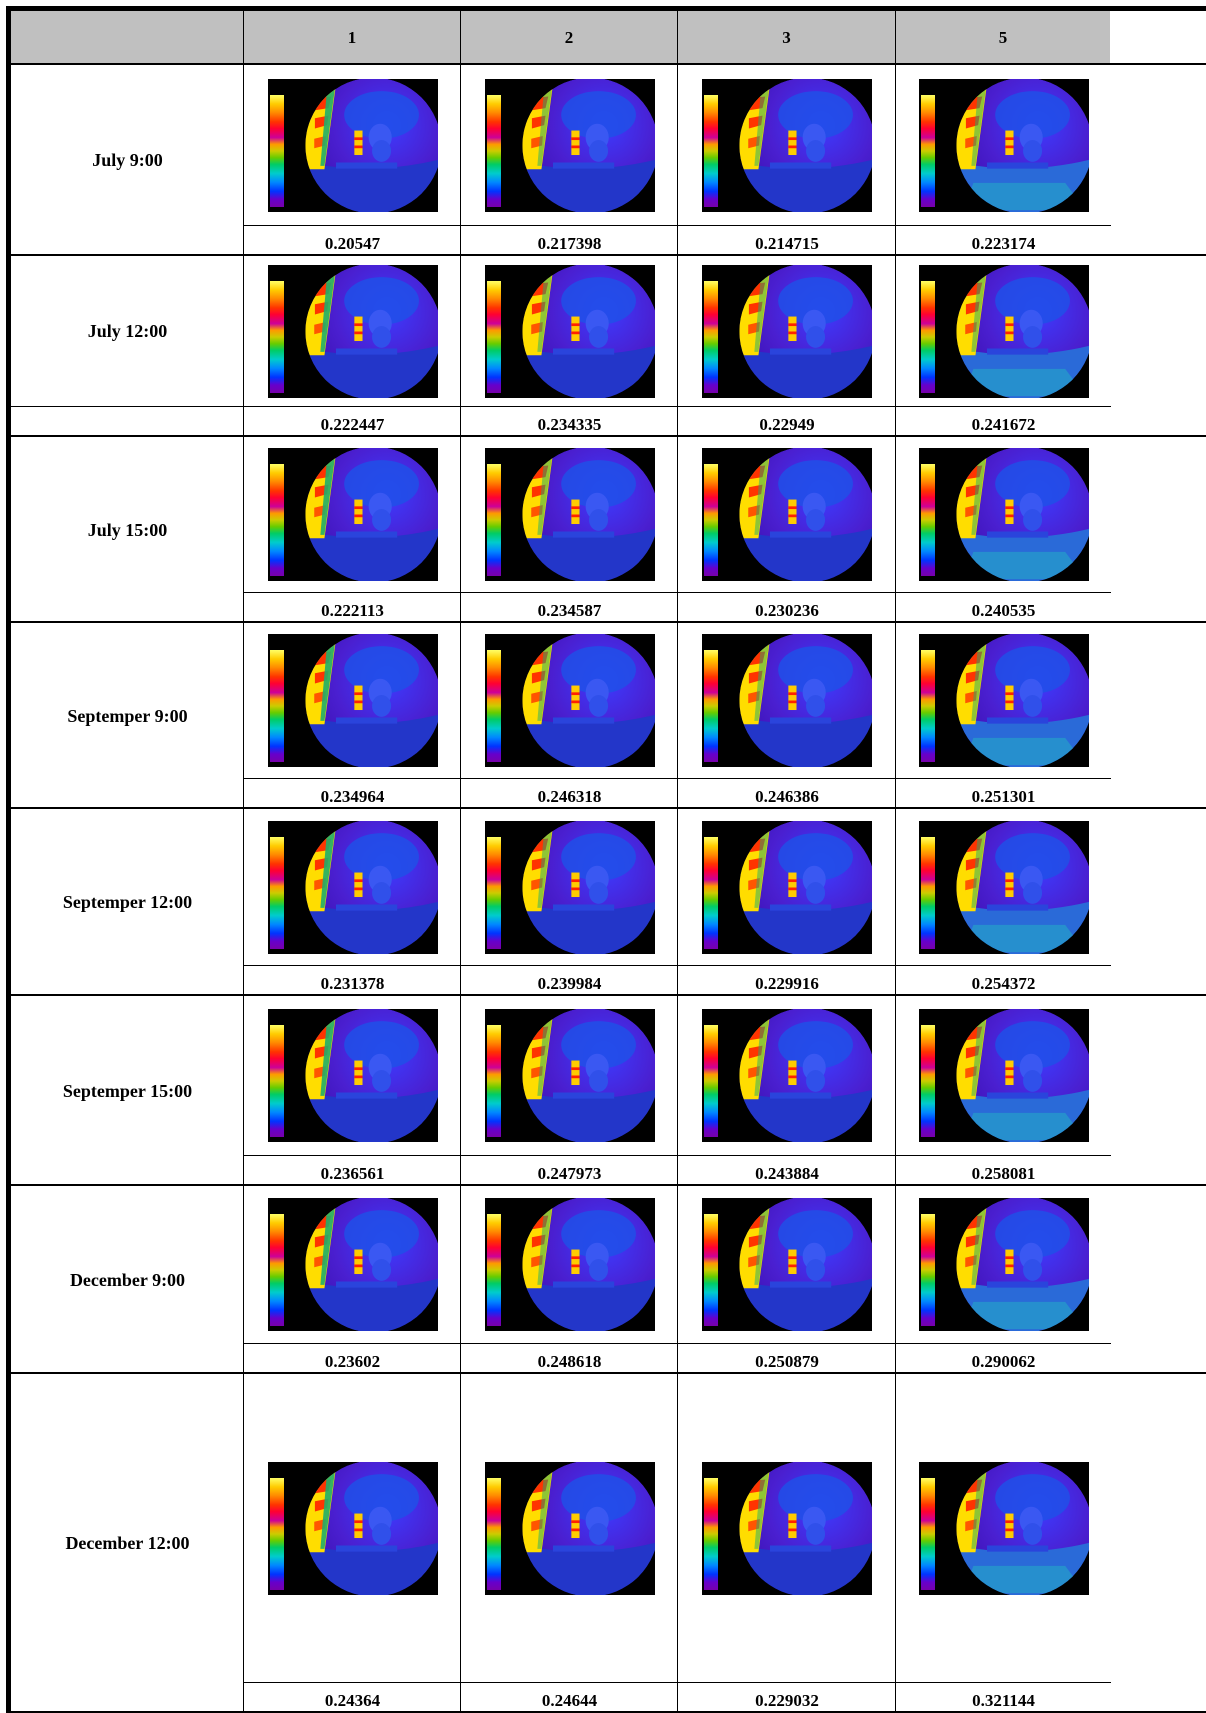 The height and width of the screenshot is (1713, 1206). I want to click on metric-value-cell: 0.223174, so click(1003, 243).